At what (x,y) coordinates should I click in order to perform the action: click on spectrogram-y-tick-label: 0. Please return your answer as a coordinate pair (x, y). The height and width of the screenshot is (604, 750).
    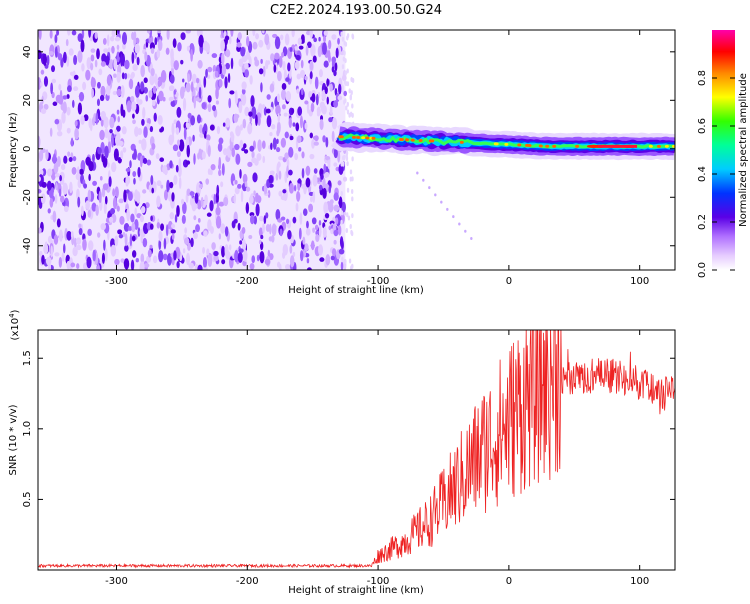
    Looking at the image, I should click on (27, 149).